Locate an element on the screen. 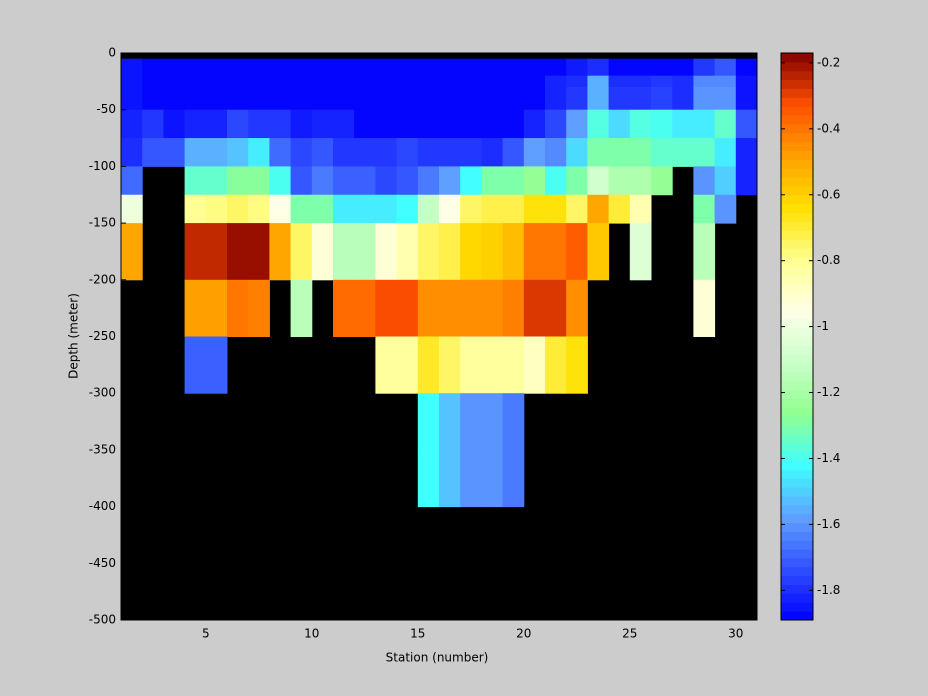 Image resolution: width=928 pixels, height=696 pixels. y-tick-label: -50 is located at coordinates (106, 109).